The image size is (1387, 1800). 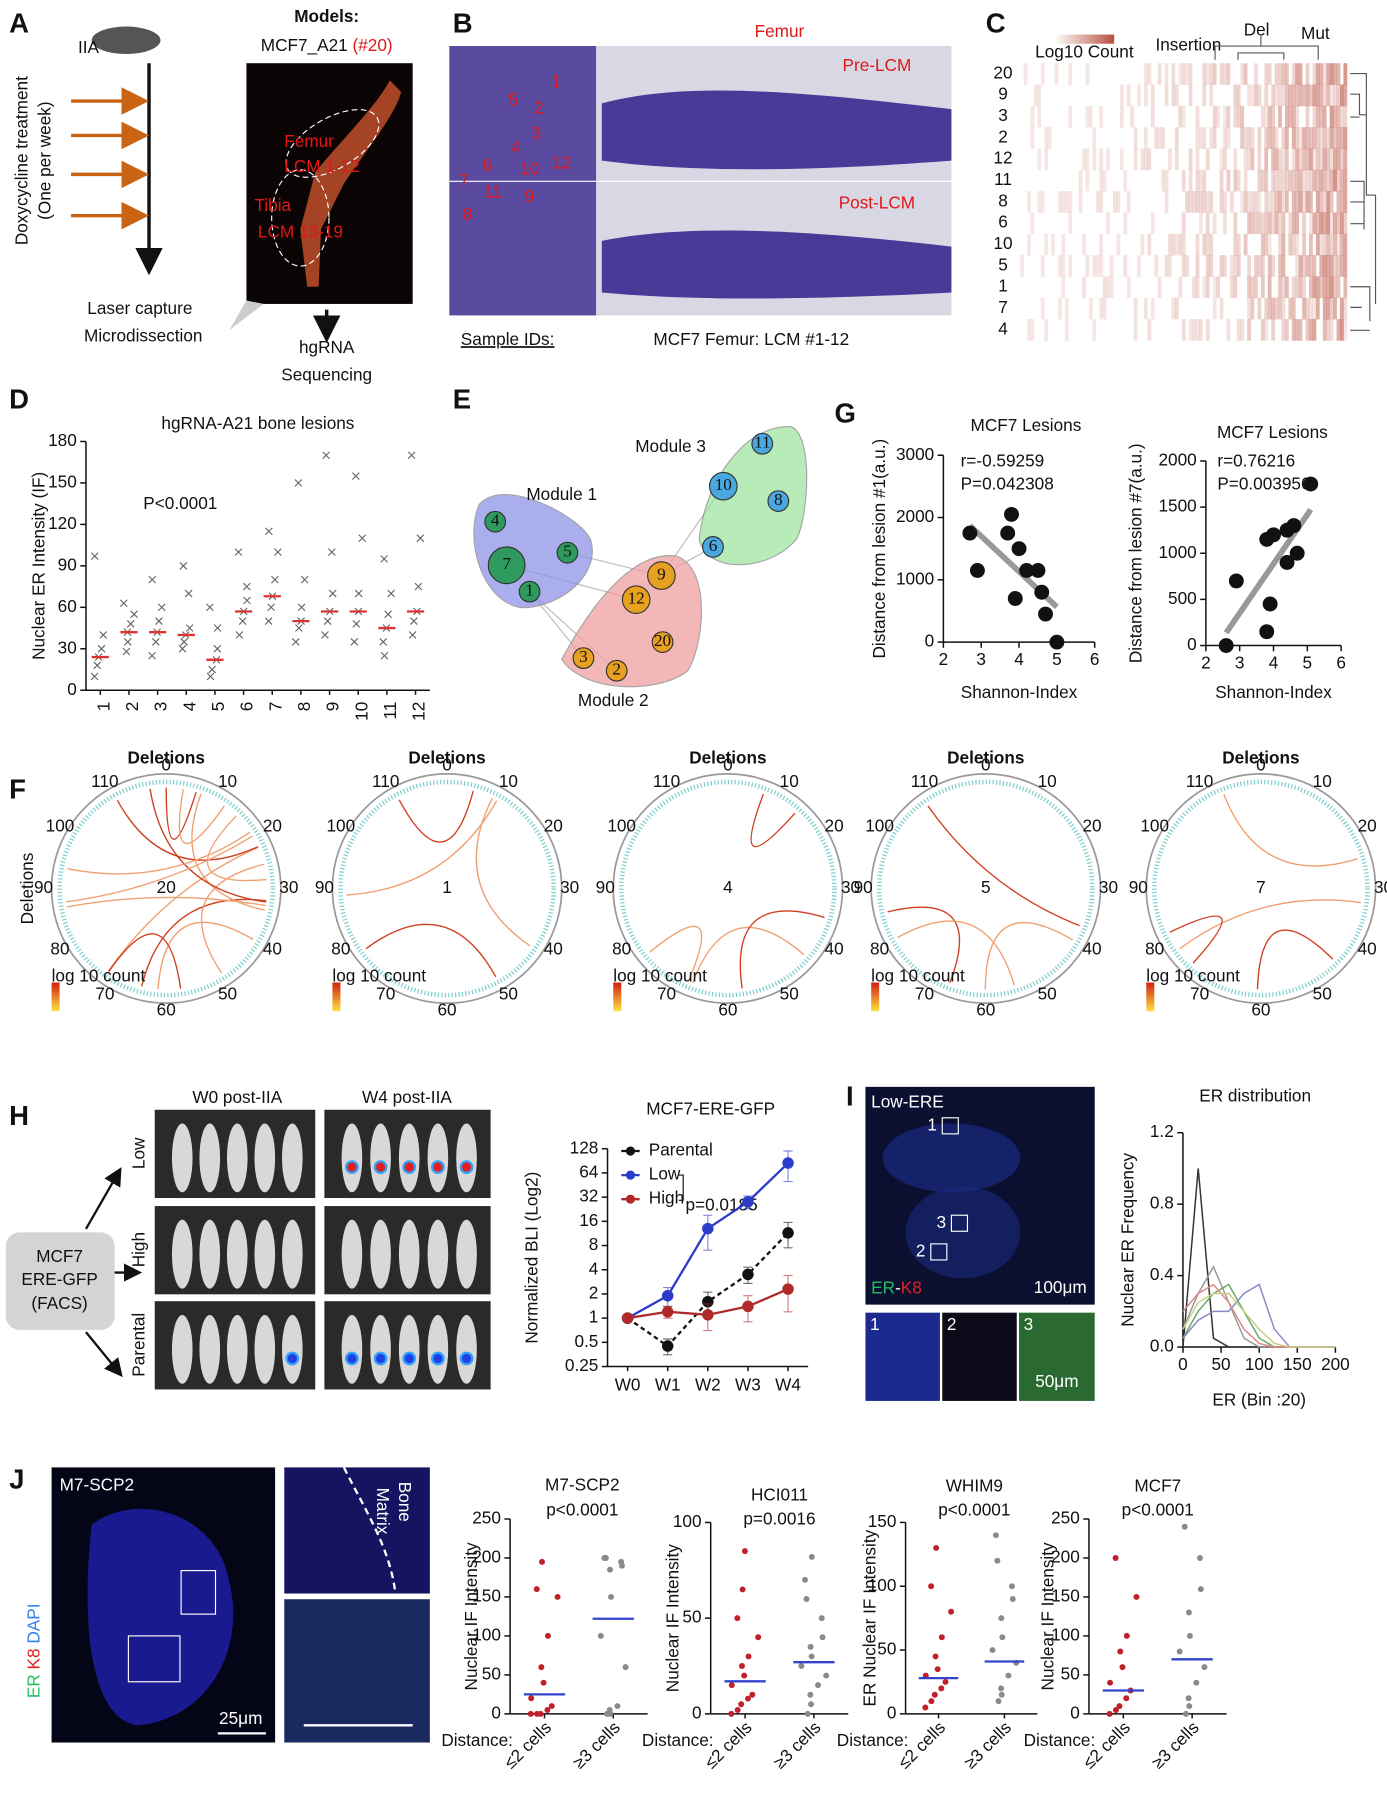 What do you see at coordinates (240, 1718) in the screenshot?
I see `scale-bar: 25μm` at bounding box center [240, 1718].